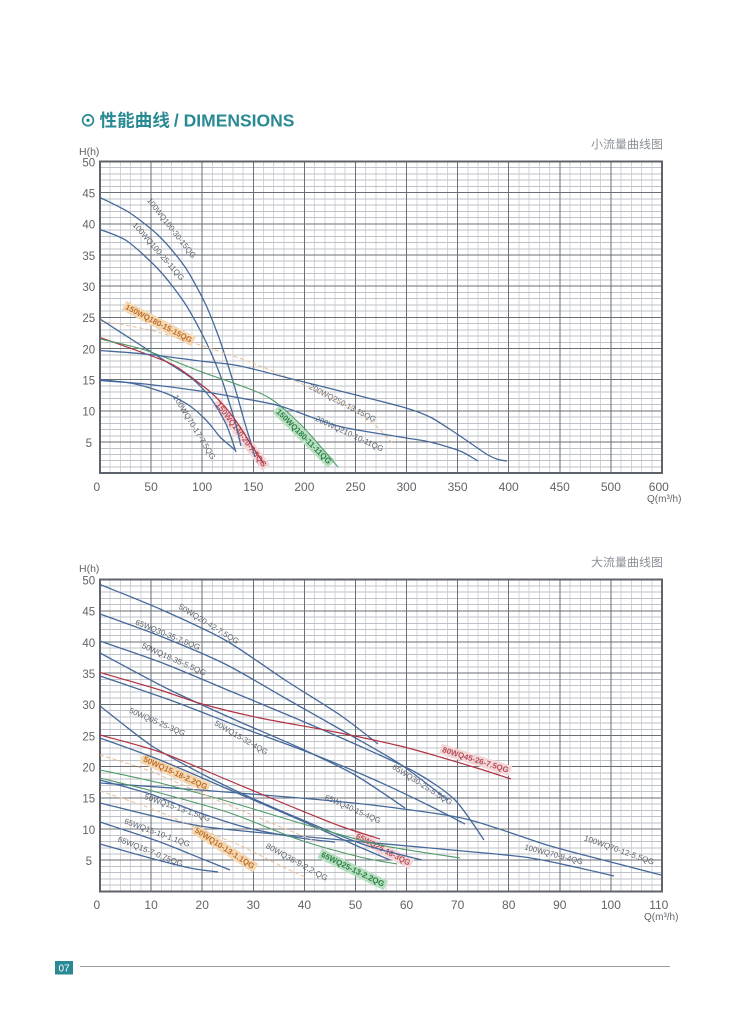  I want to click on svg-text: 300, so click(406, 487).